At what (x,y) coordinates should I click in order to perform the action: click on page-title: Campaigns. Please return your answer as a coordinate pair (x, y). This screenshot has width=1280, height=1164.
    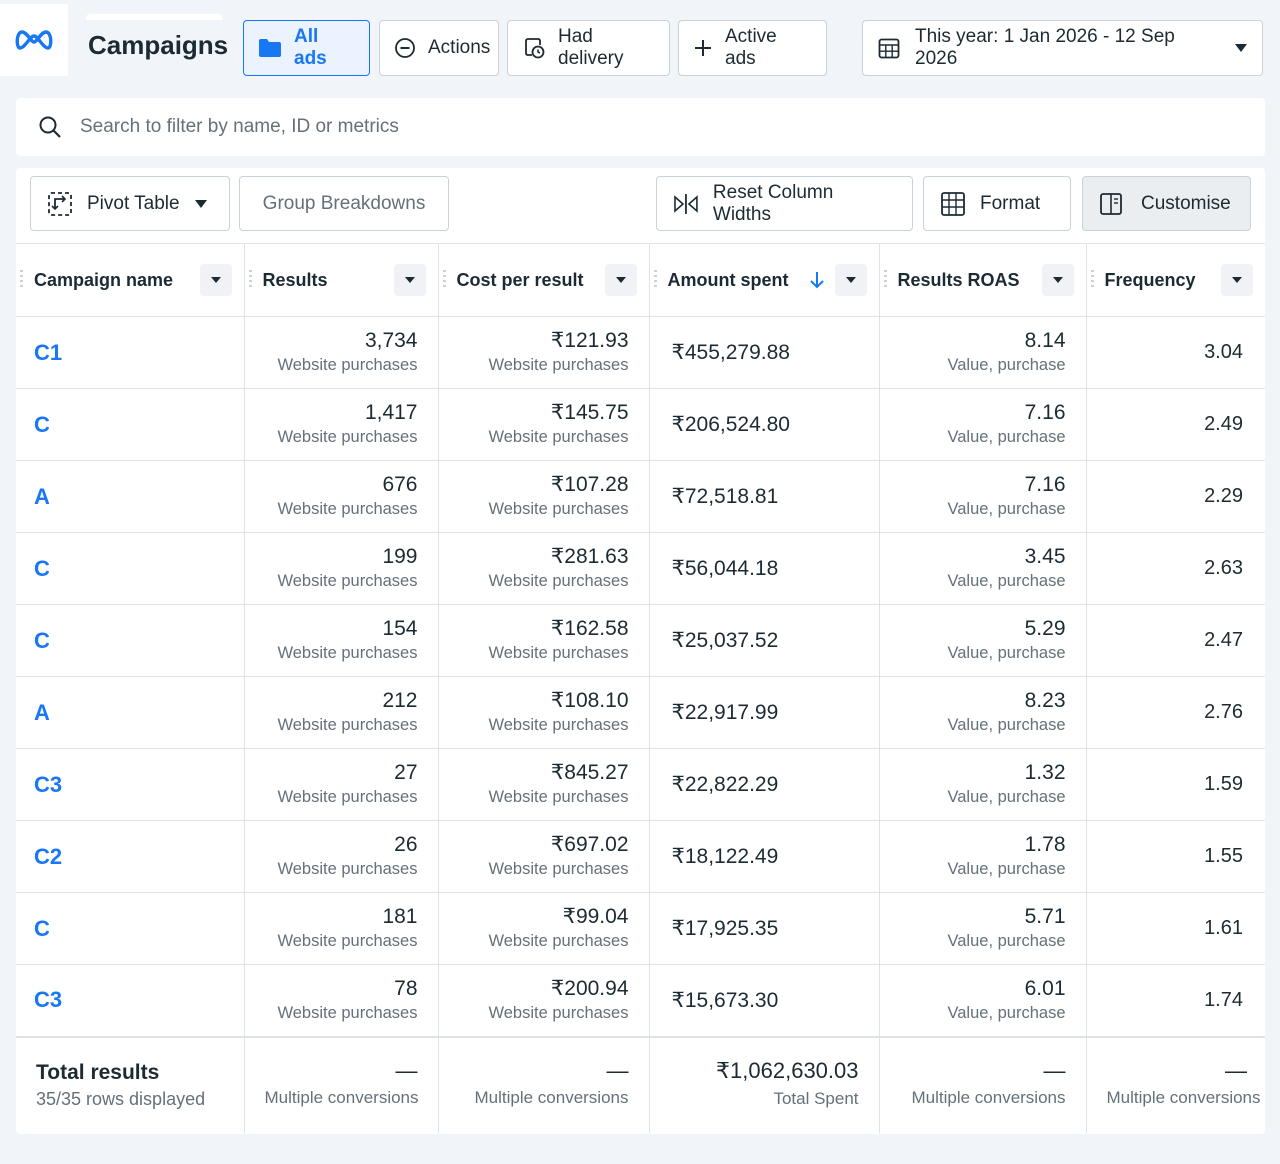
    Looking at the image, I should click on (158, 44).